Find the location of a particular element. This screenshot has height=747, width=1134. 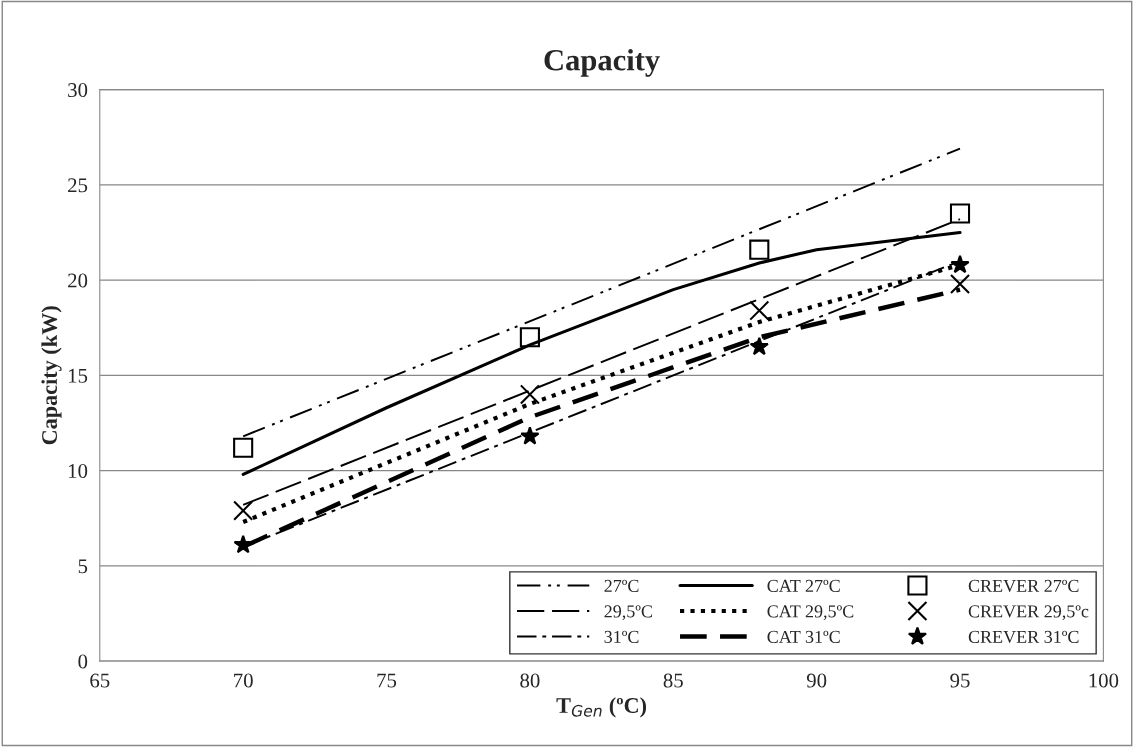

y-tick-label: 0 is located at coordinates (83, 661).